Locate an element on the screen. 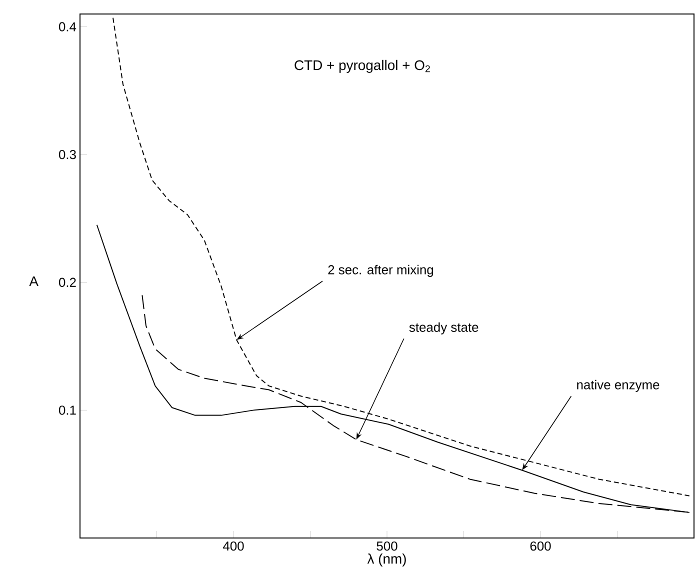  x-tick-label: 500 is located at coordinates (387, 546).